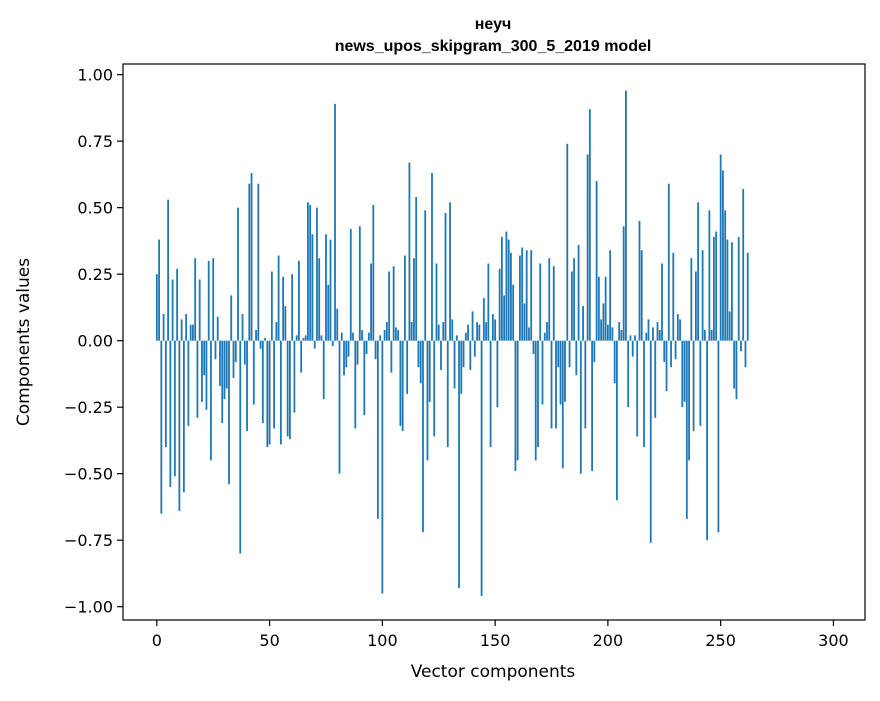 The height and width of the screenshot is (701, 880). What do you see at coordinates (93, 341) in the screenshot?
I see `y-axis-ticks: 1.00 0.75 0.50 0.25 0.00 −0.25 −0.50 −0.75 −1.00` at bounding box center [93, 341].